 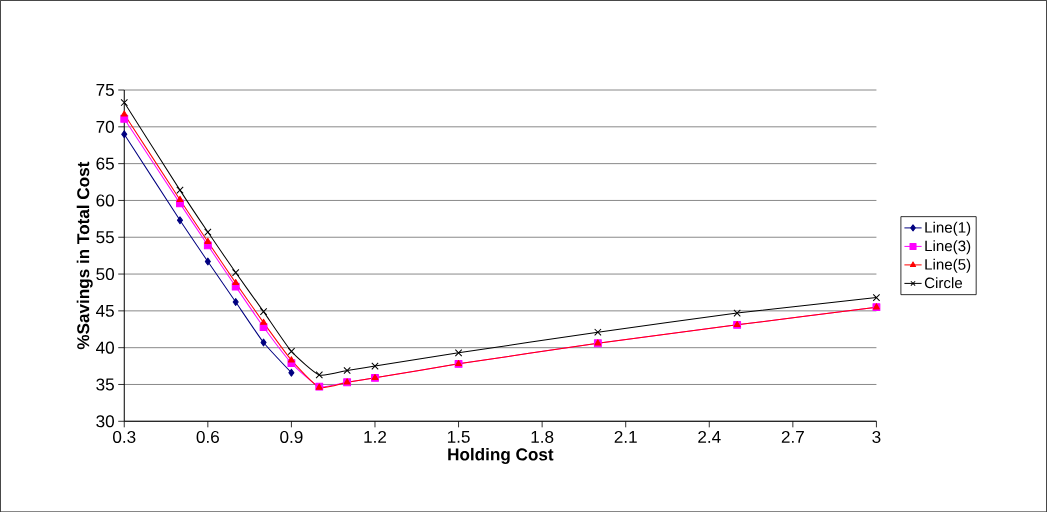 What do you see at coordinates (84, 255) in the screenshot?
I see `y-axis-title: %Savings in Total Cost` at bounding box center [84, 255].